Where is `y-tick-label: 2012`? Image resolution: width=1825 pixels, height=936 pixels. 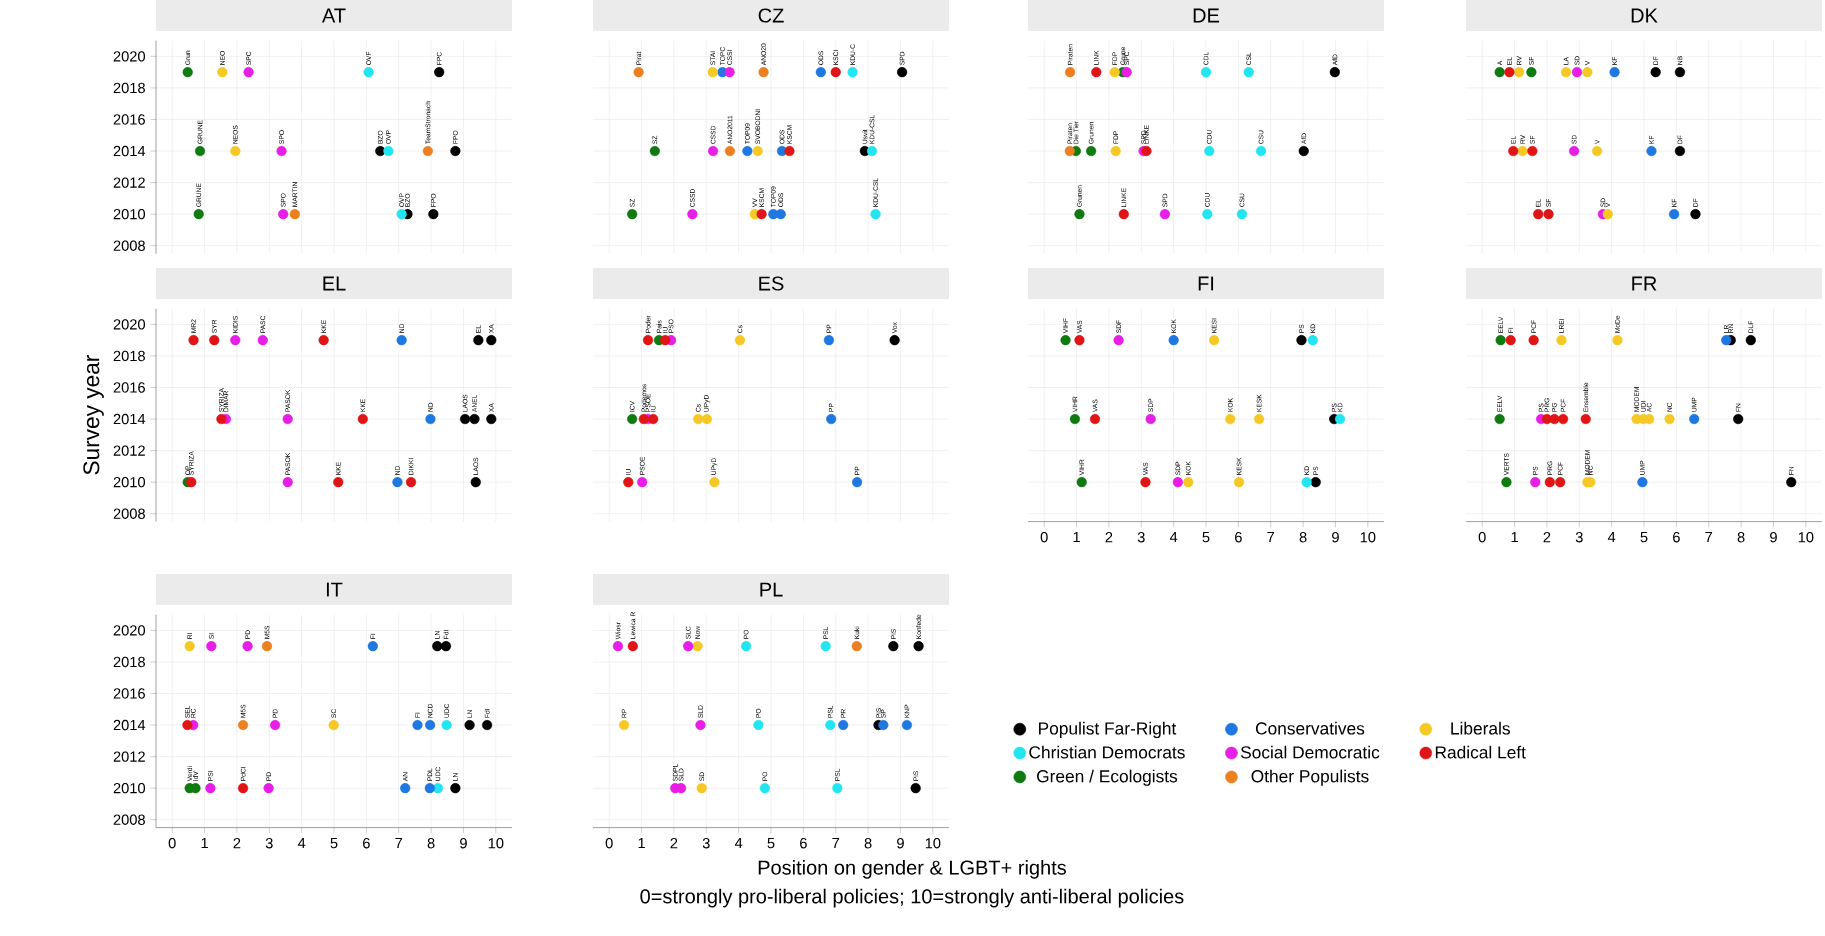
y-tick-label: 2012 is located at coordinates (129, 450).